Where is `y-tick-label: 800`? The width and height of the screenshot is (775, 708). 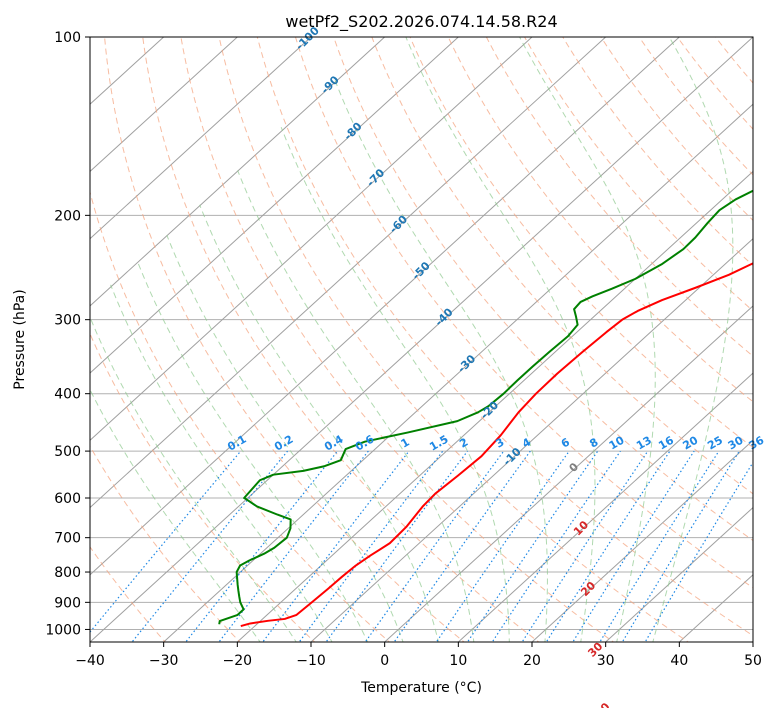 y-tick-label: 800 is located at coordinates (67, 573).